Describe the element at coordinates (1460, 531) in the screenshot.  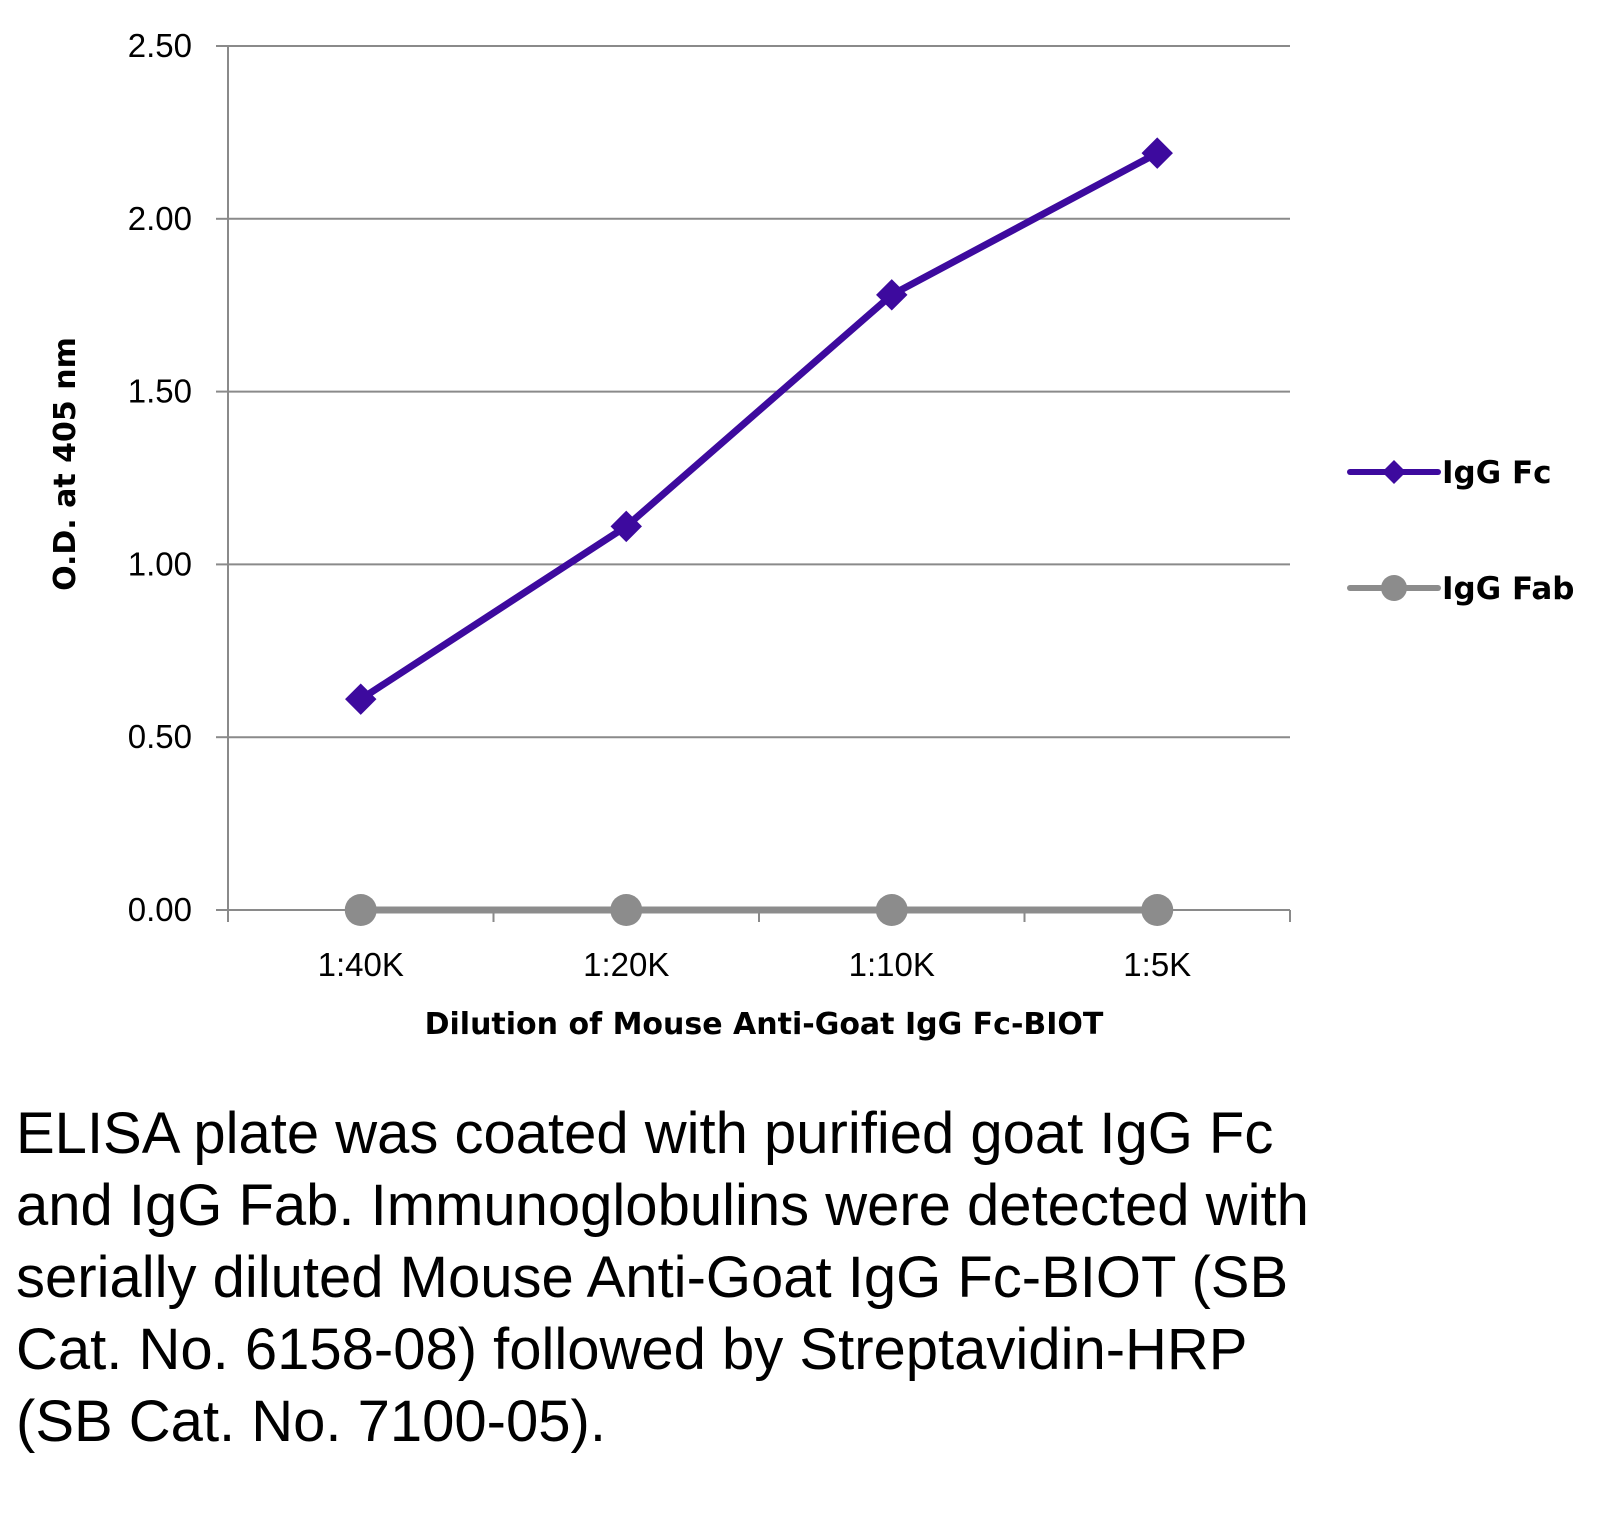
I see `legend: IgG Fc IgG Fab` at that location.